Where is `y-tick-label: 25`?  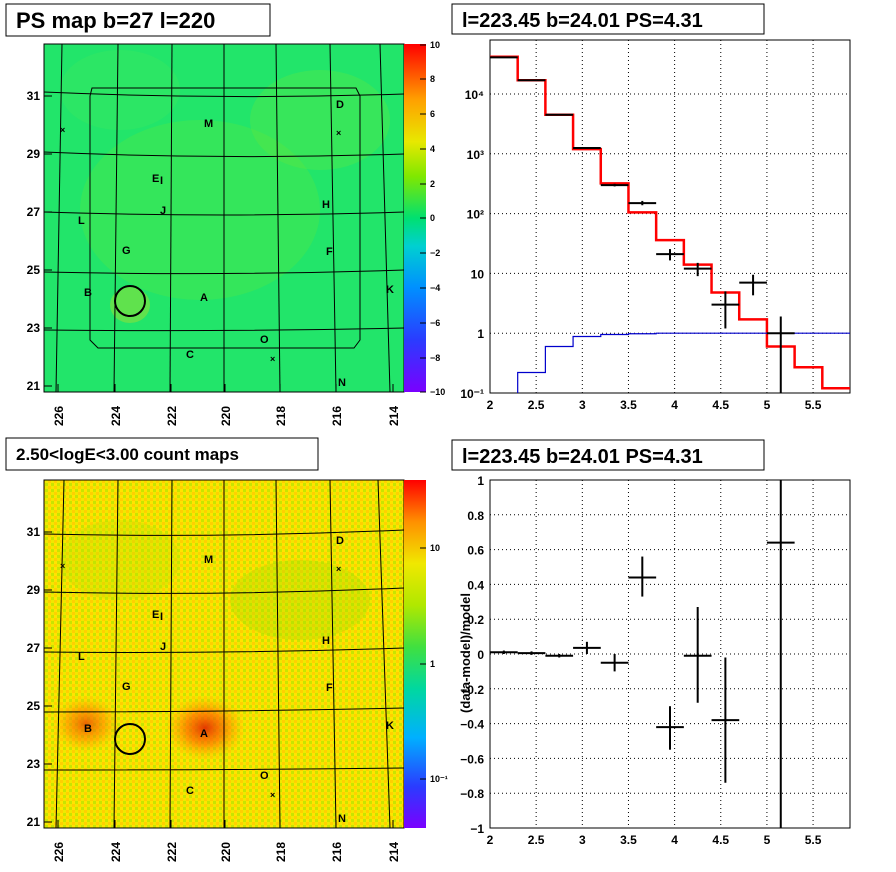
y-tick-label: 25 is located at coordinates (34, 270).